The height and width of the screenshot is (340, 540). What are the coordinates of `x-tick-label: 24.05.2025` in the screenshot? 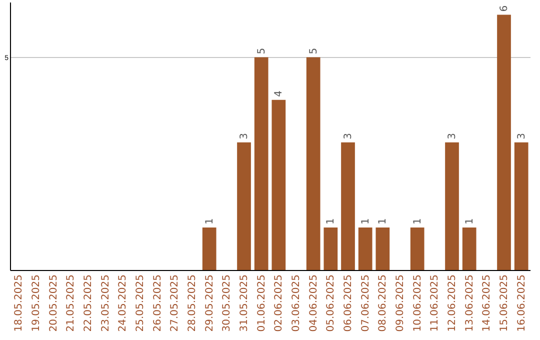 It's located at (123, 303).